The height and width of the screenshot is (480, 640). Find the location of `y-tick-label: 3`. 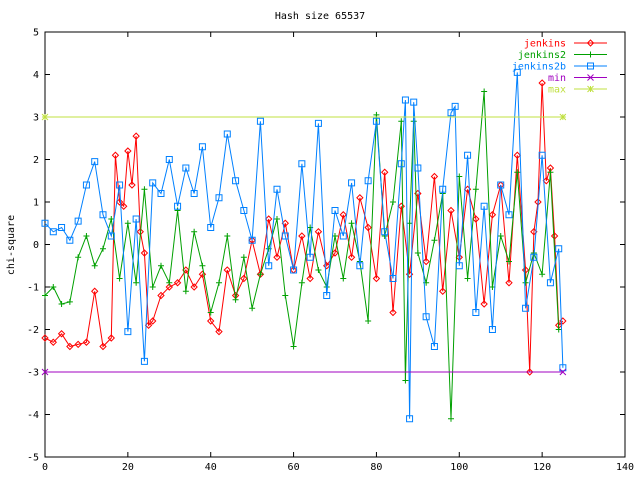

y-tick-label: 3 is located at coordinates (36, 118).